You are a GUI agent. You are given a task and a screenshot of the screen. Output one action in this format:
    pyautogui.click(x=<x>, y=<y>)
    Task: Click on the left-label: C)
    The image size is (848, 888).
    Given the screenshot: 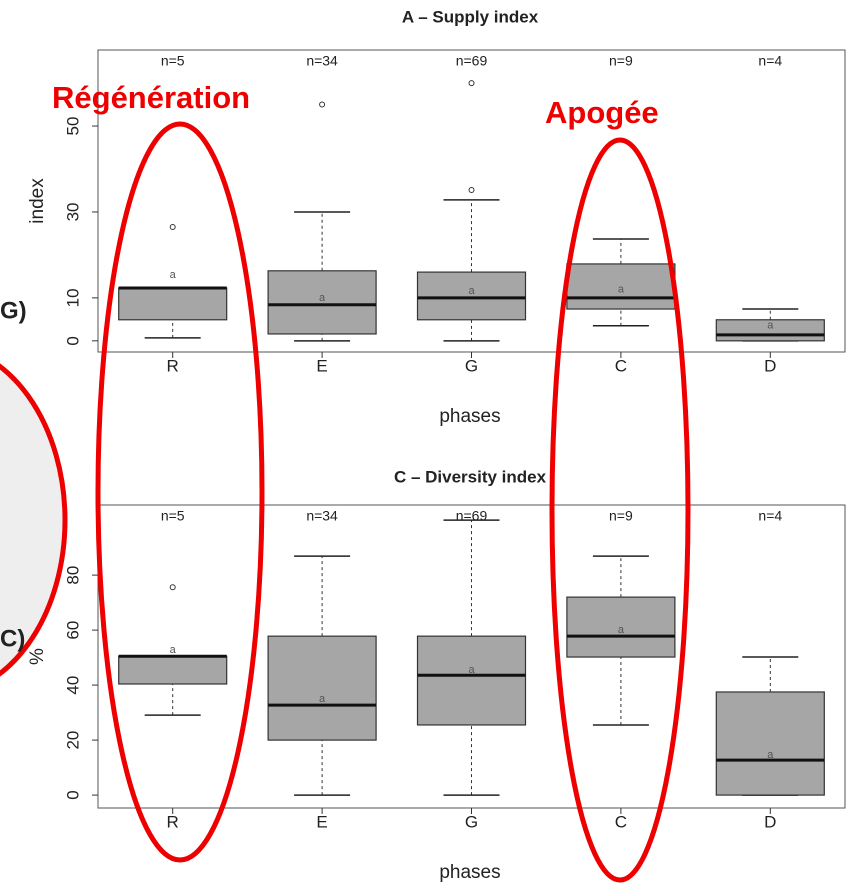 What is the action you would take?
    pyautogui.click(x=12, y=638)
    